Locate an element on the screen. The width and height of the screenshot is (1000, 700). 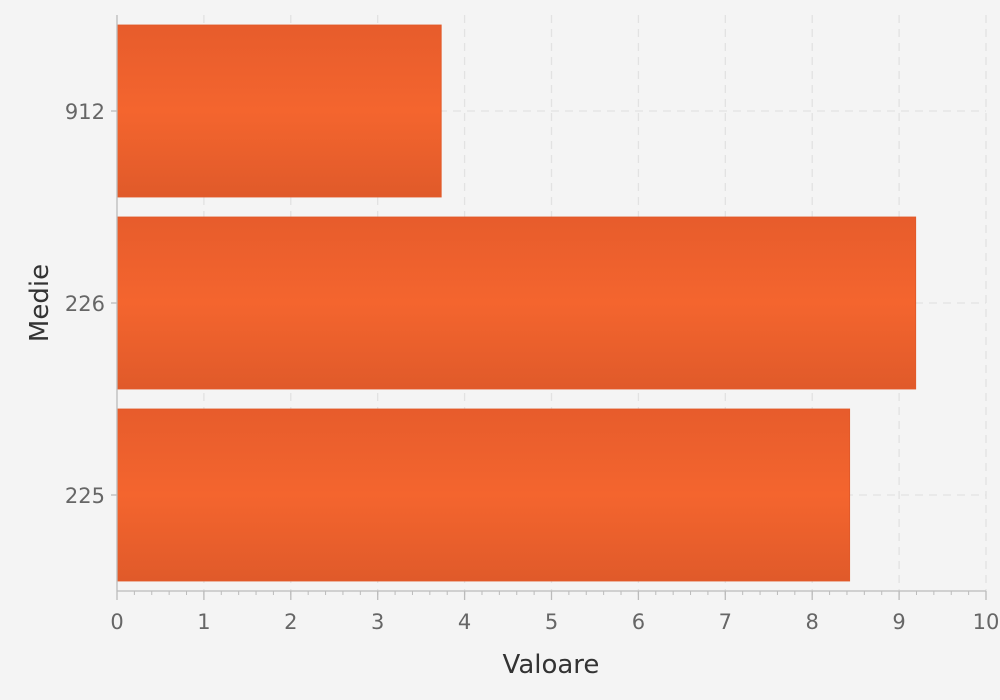
x-tick-label: 5 is located at coordinates (551, 622).